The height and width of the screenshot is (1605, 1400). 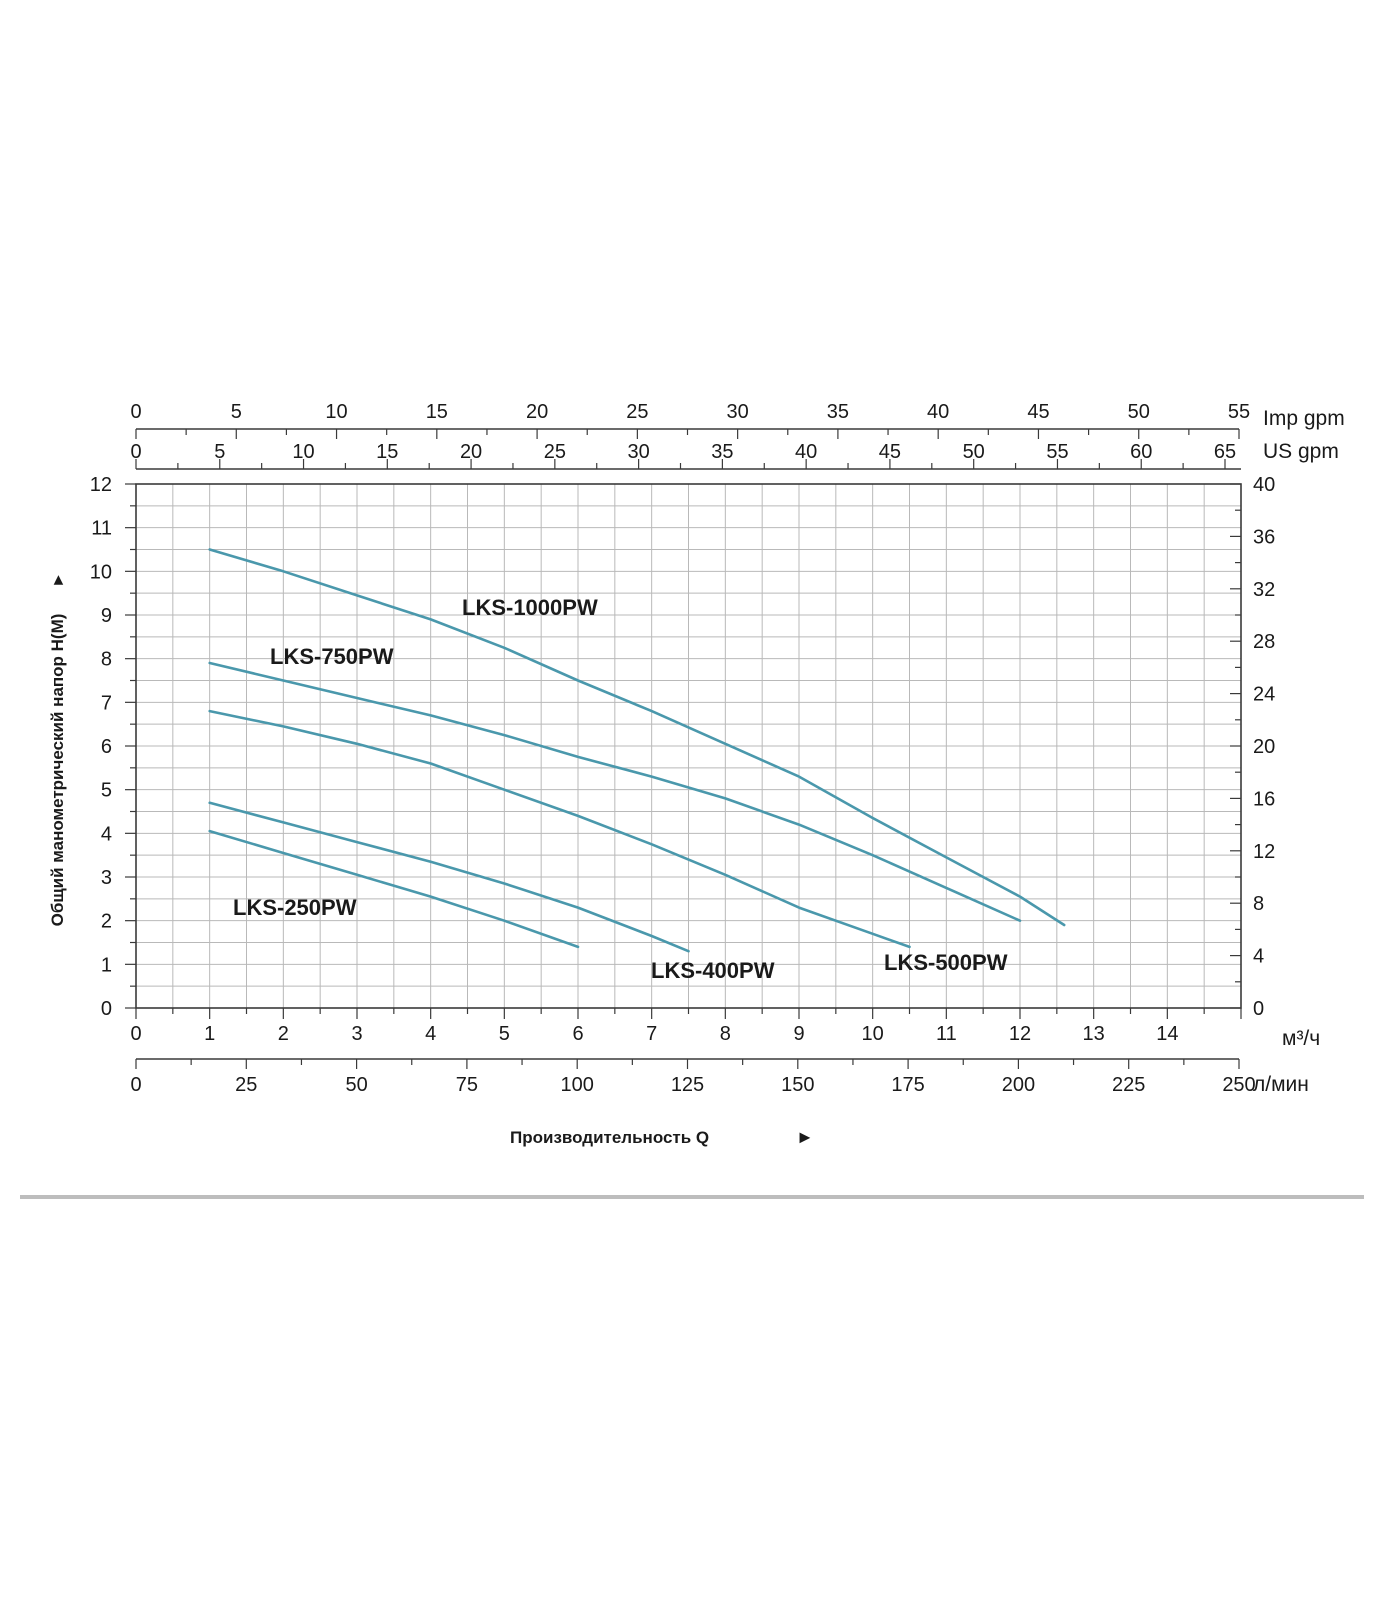 What do you see at coordinates (637, 412) in the screenshot?
I see `imp-gpm-tick-label: 25` at bounding box center [637, 412].